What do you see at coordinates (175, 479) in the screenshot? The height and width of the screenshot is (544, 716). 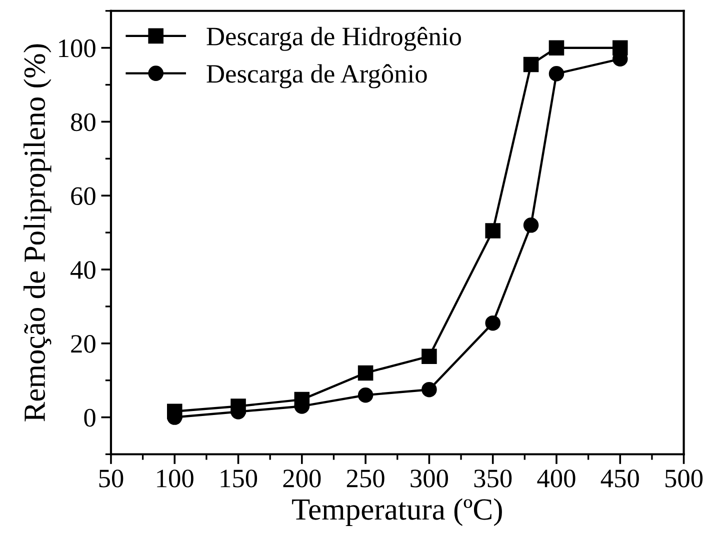 I see `x-tick-label: 100` at bounding box center [175, 479].